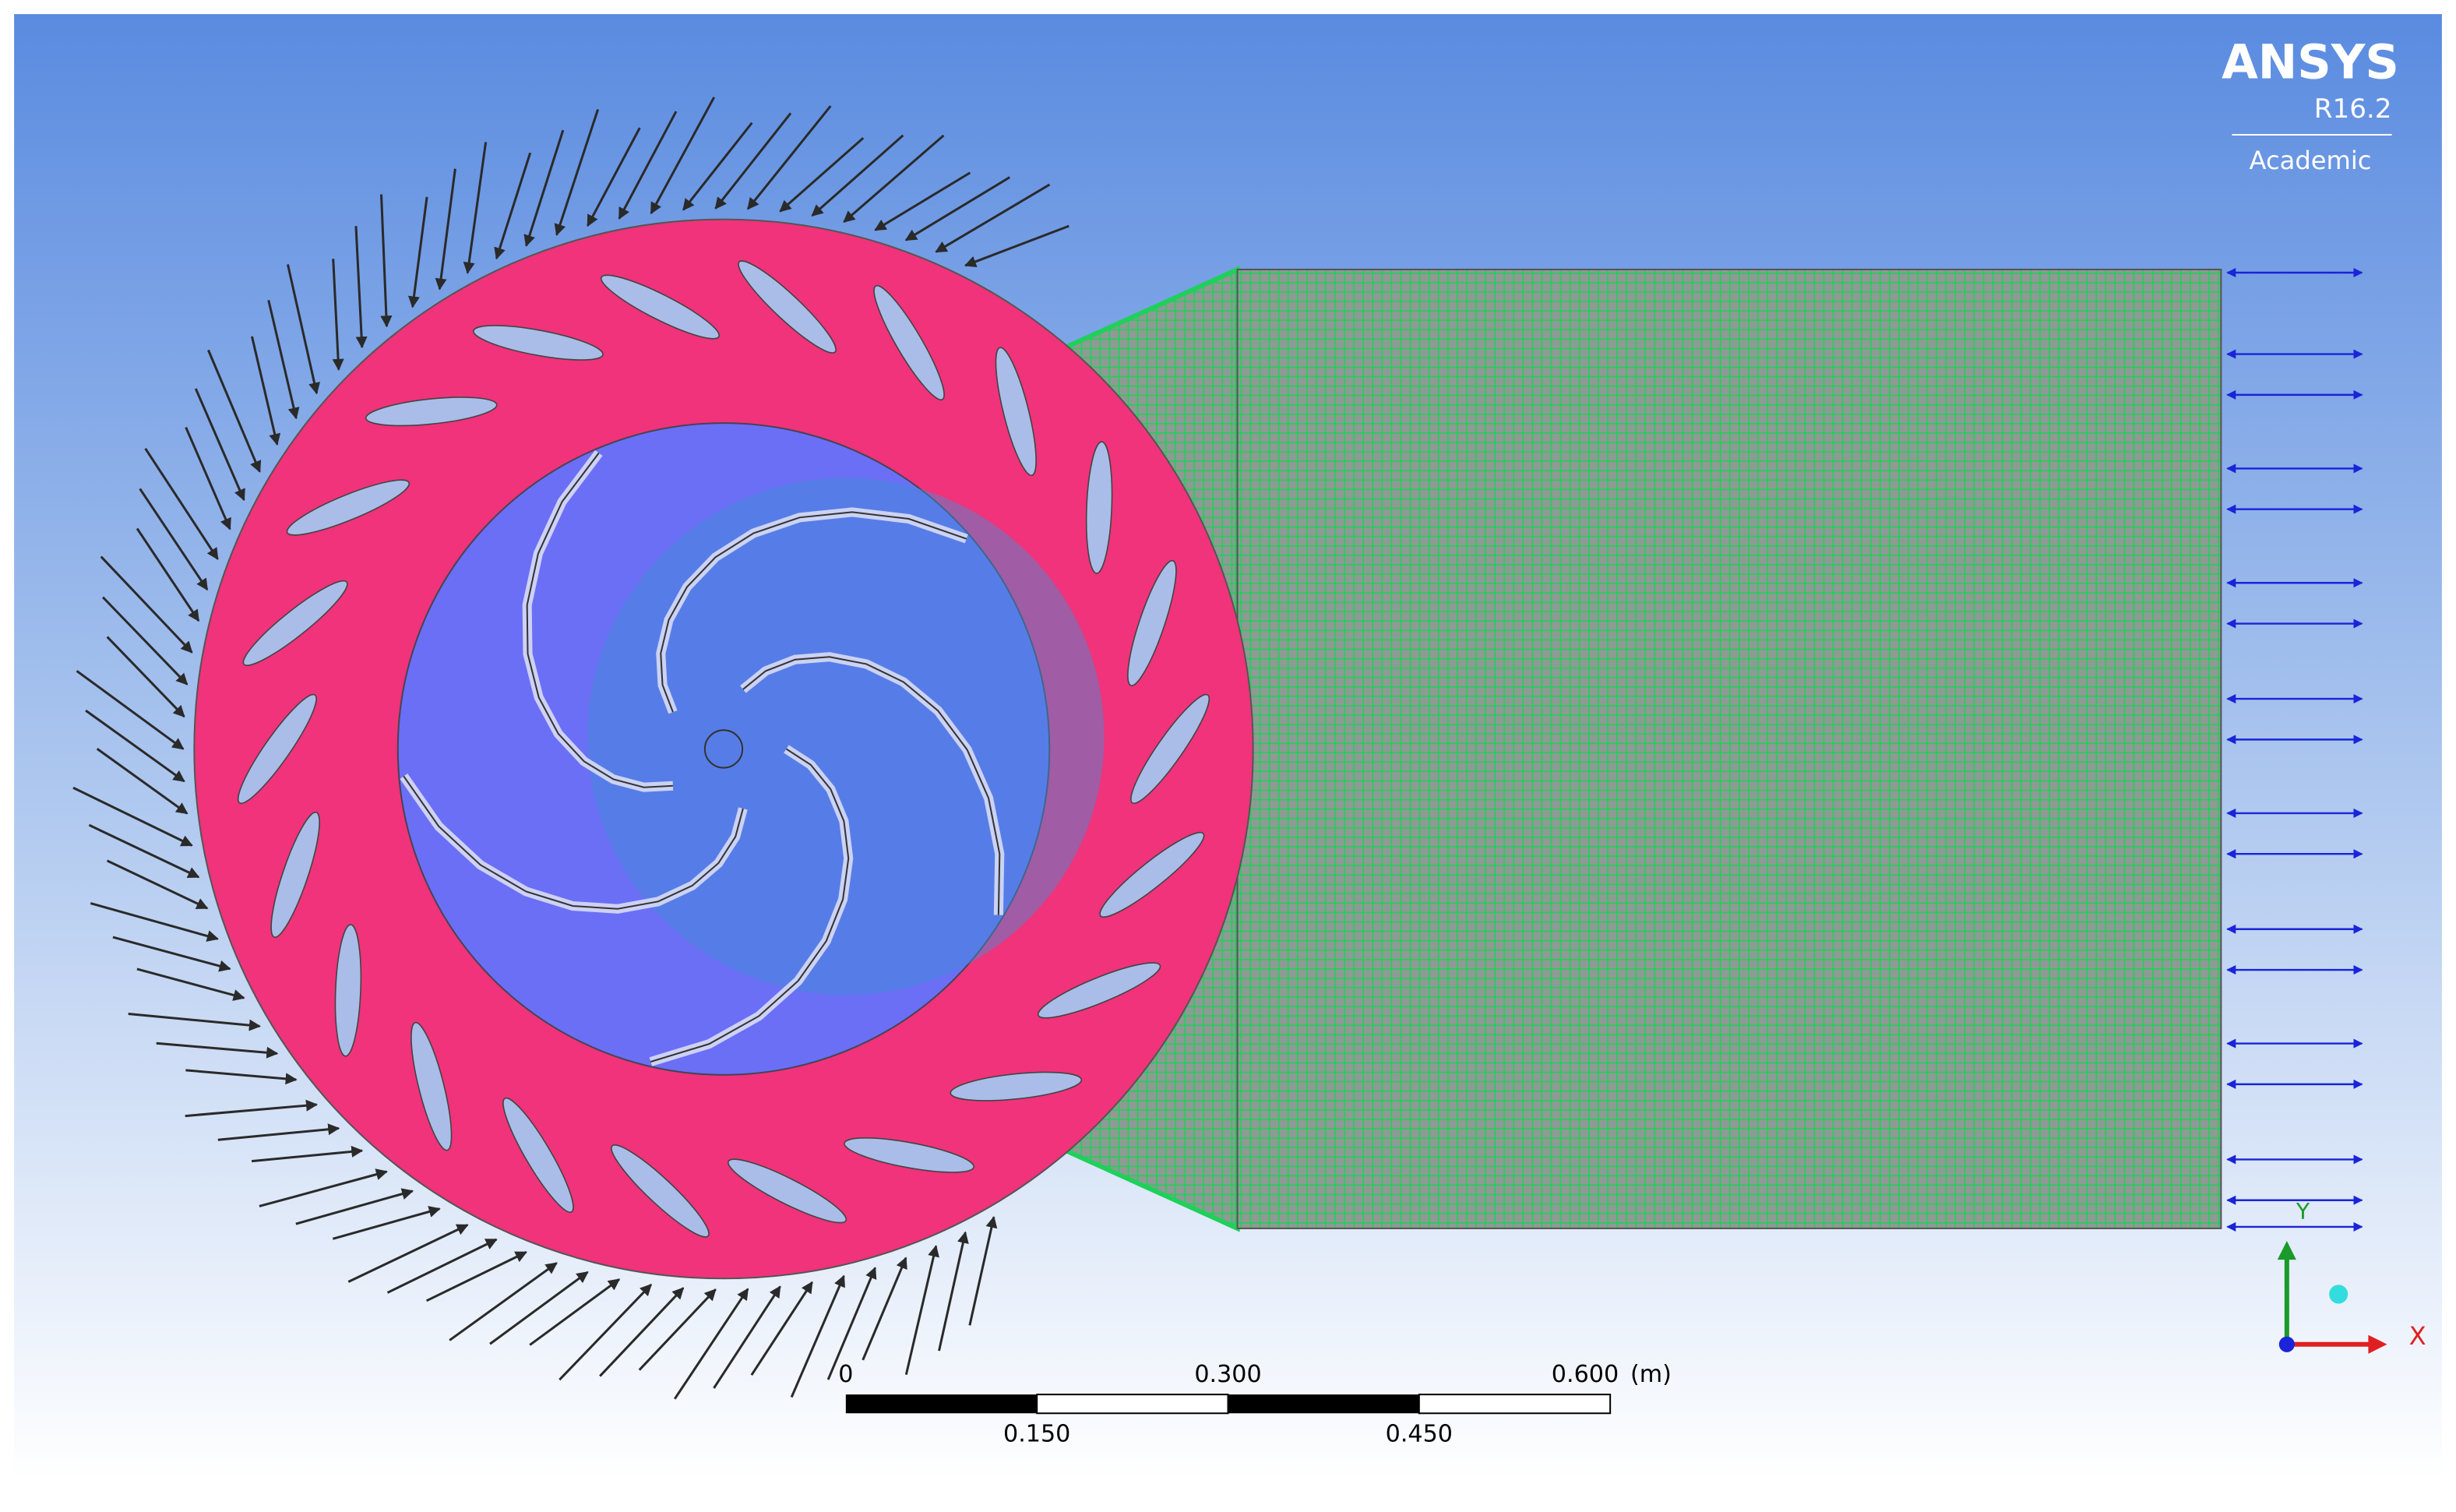 This screenshot has height=1512, width=2456. What do you see at coordinates (1585, 1375) in the screenshot?
I see `scale-label: 0.600` at bounding box center [1585, 1375].